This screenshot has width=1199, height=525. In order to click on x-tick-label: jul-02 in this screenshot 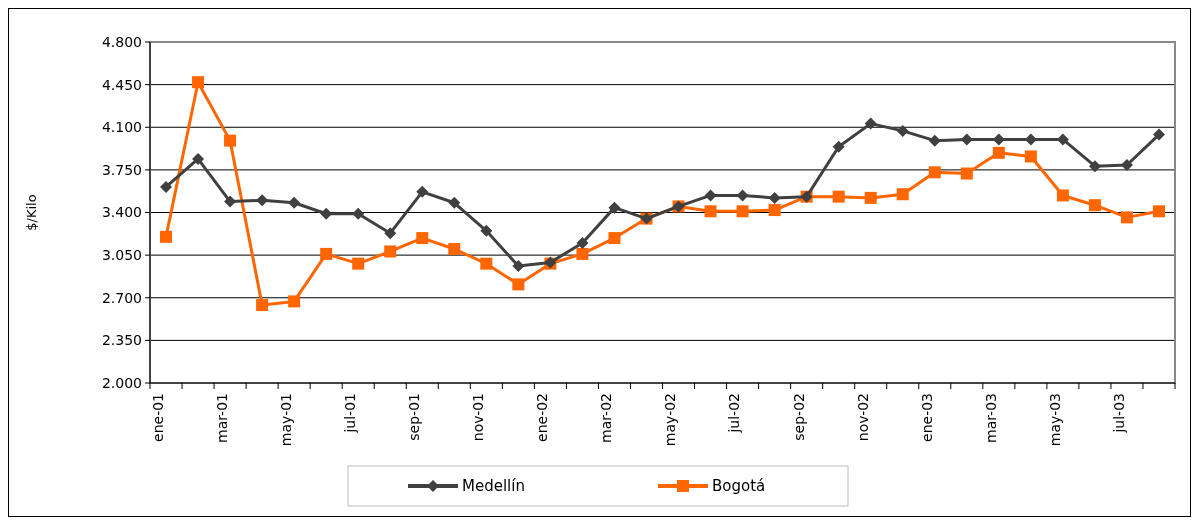, I will do `click(734, 413)`.